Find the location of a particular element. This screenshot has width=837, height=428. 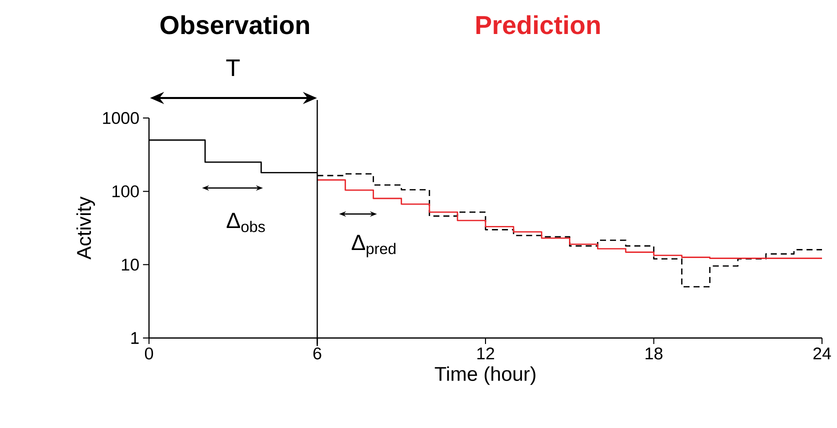

annotation: Δ$_{obs}$ is located at coordinates (245, 222).